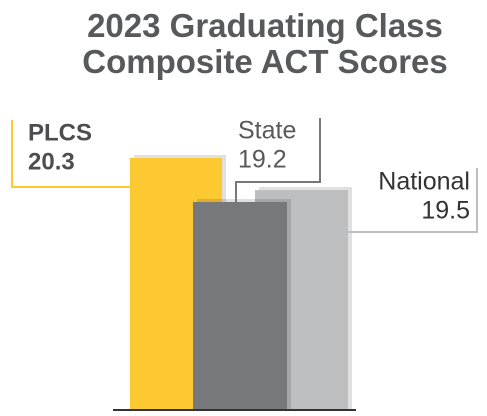 This screenshot has height=416, width=487. What do you see at coordinates (445, 211) in the screenshot?
I see `value-label: 19.5` at bounding box center [445, 211].